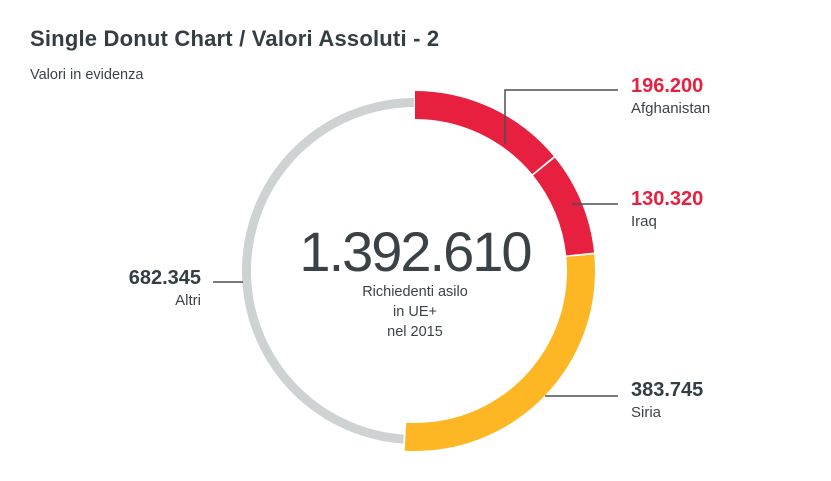 This screenshot has height=481, width=831. I want to click on slice-name-altri: Altri, so click(188, 300).